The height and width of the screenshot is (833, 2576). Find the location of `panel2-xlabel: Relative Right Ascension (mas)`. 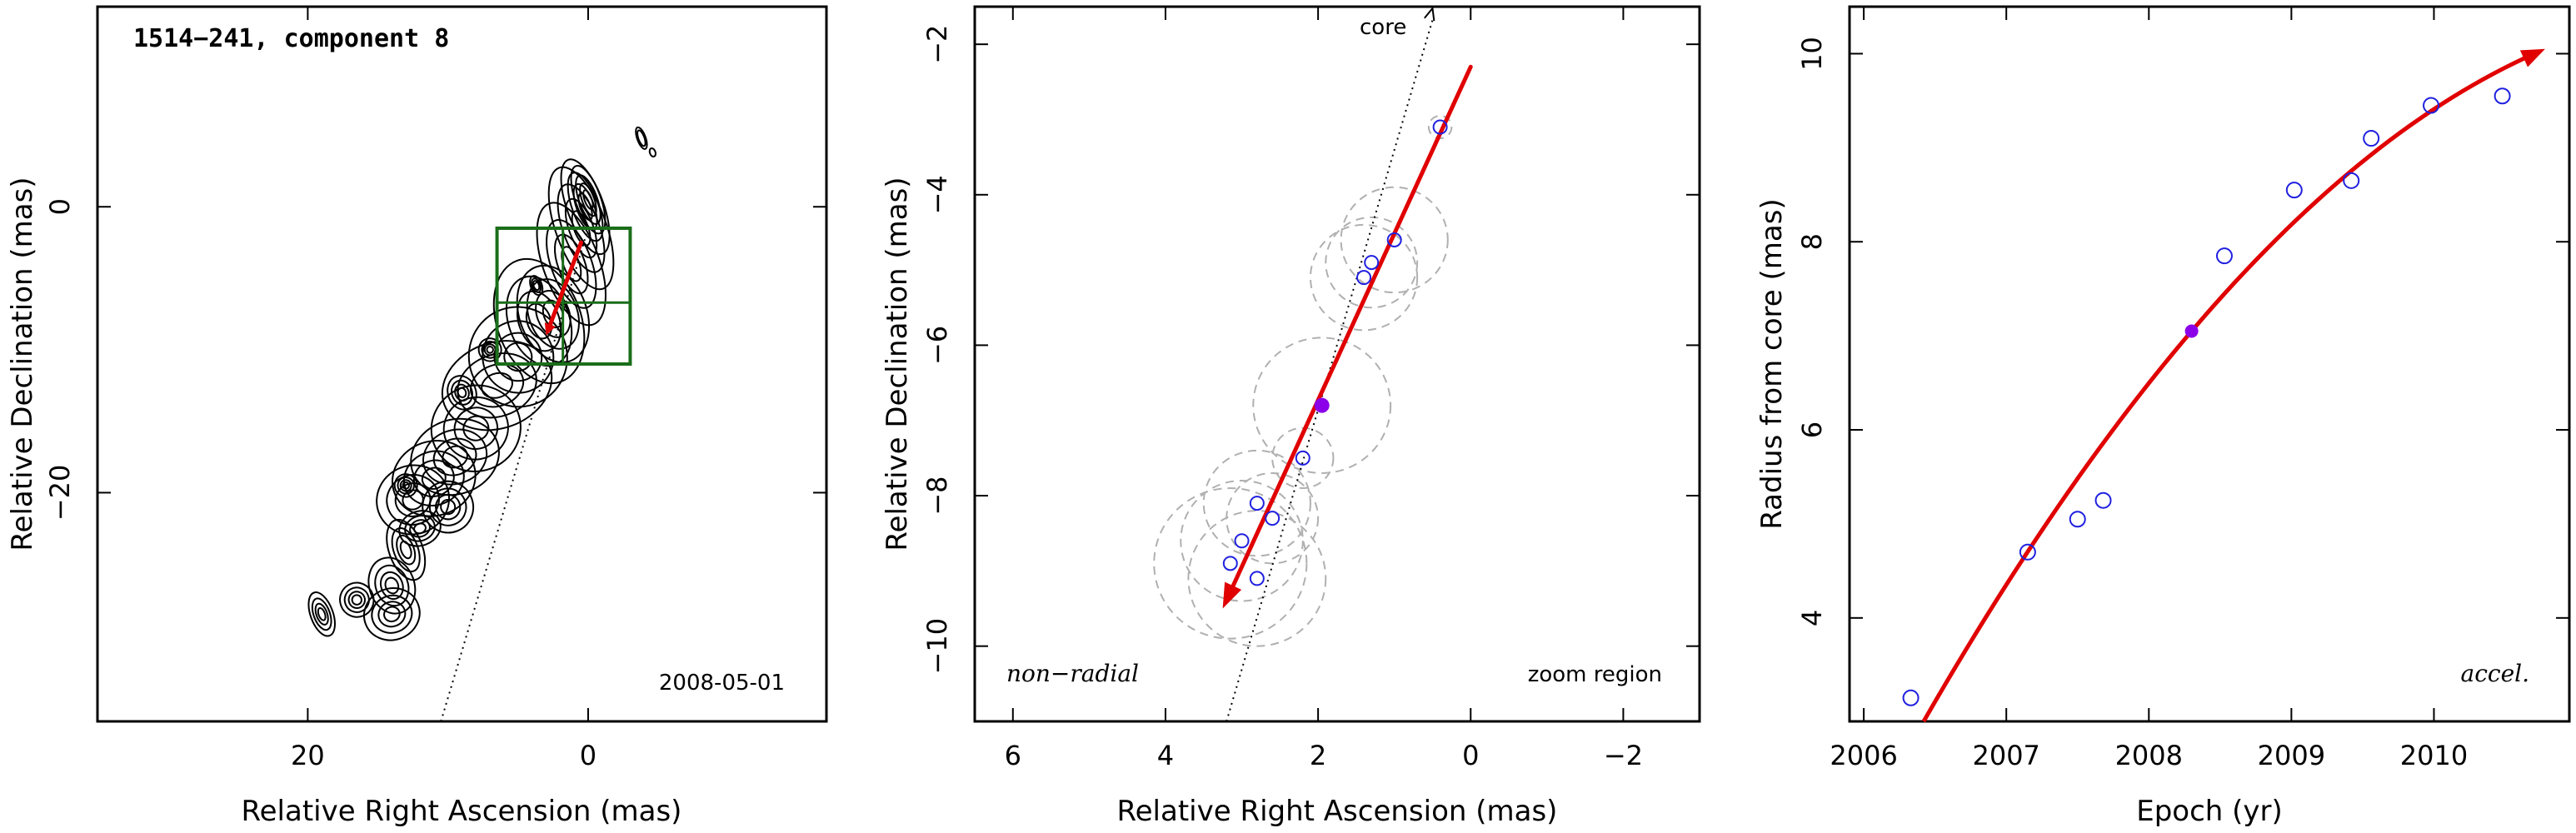

panel2-xlabel: Relative Right Ascension (mas) is located at coordinates (1337, 811).